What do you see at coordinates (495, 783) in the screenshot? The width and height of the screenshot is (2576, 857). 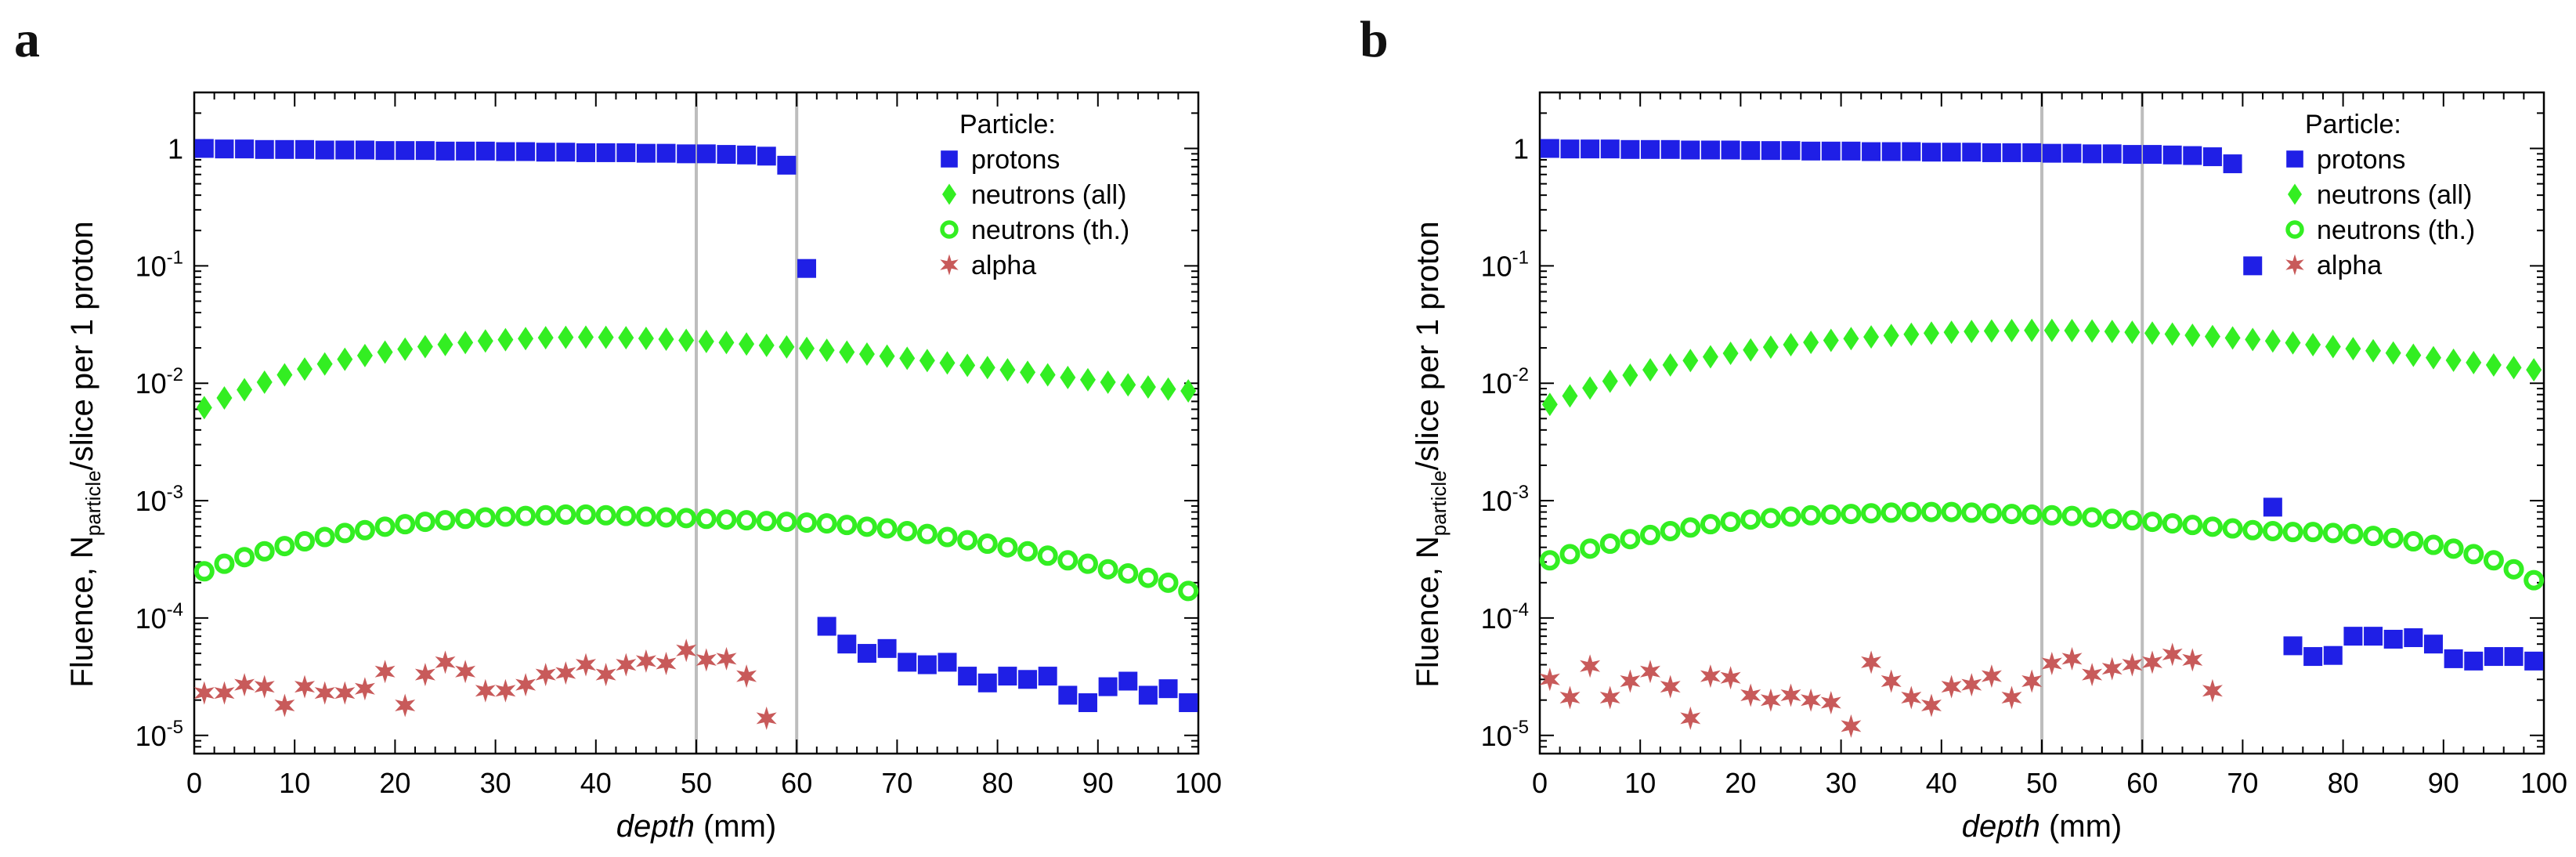 I see `x-tick-label: 30` at bounding box center [495, 783].